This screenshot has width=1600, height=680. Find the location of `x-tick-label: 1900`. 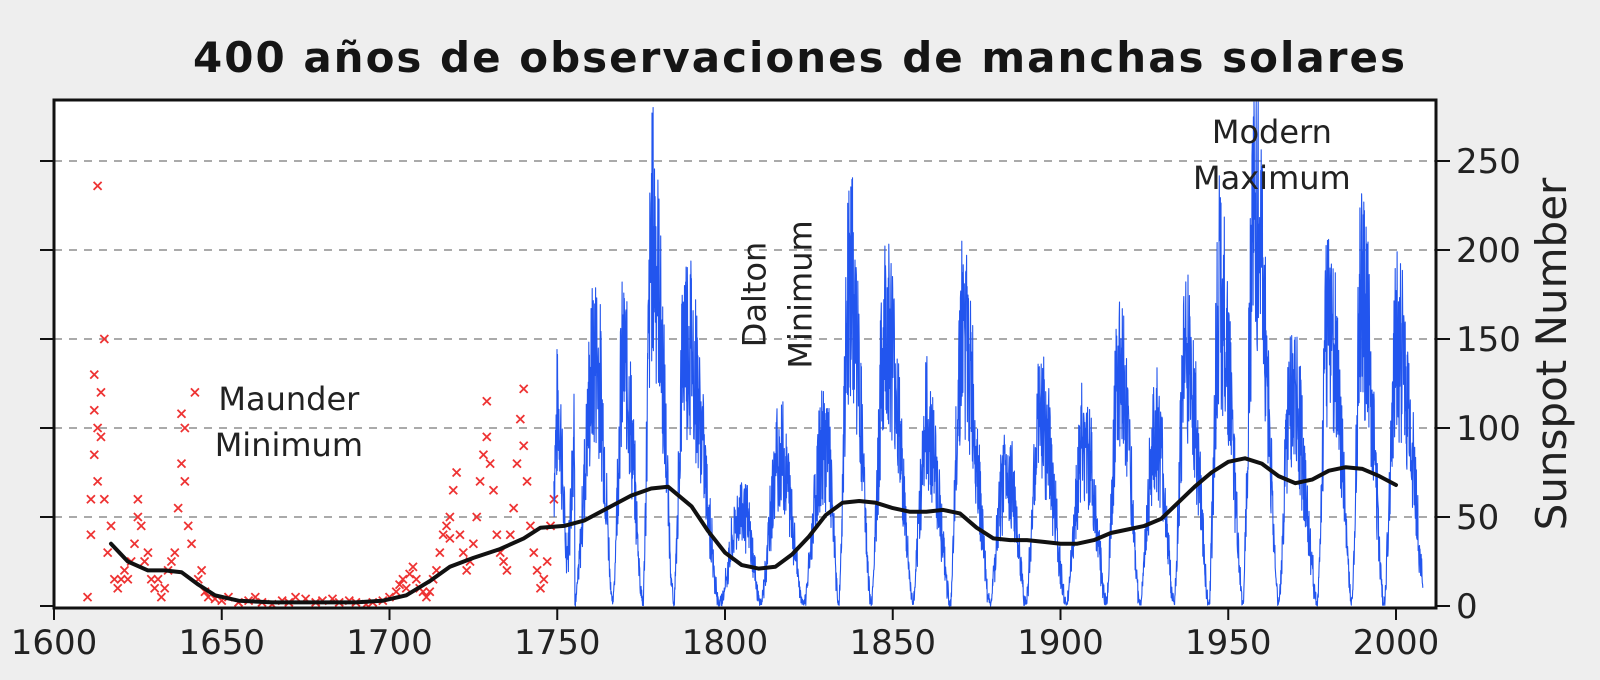

x-tick-label: 1900 is located at coordinates (1060, 643).